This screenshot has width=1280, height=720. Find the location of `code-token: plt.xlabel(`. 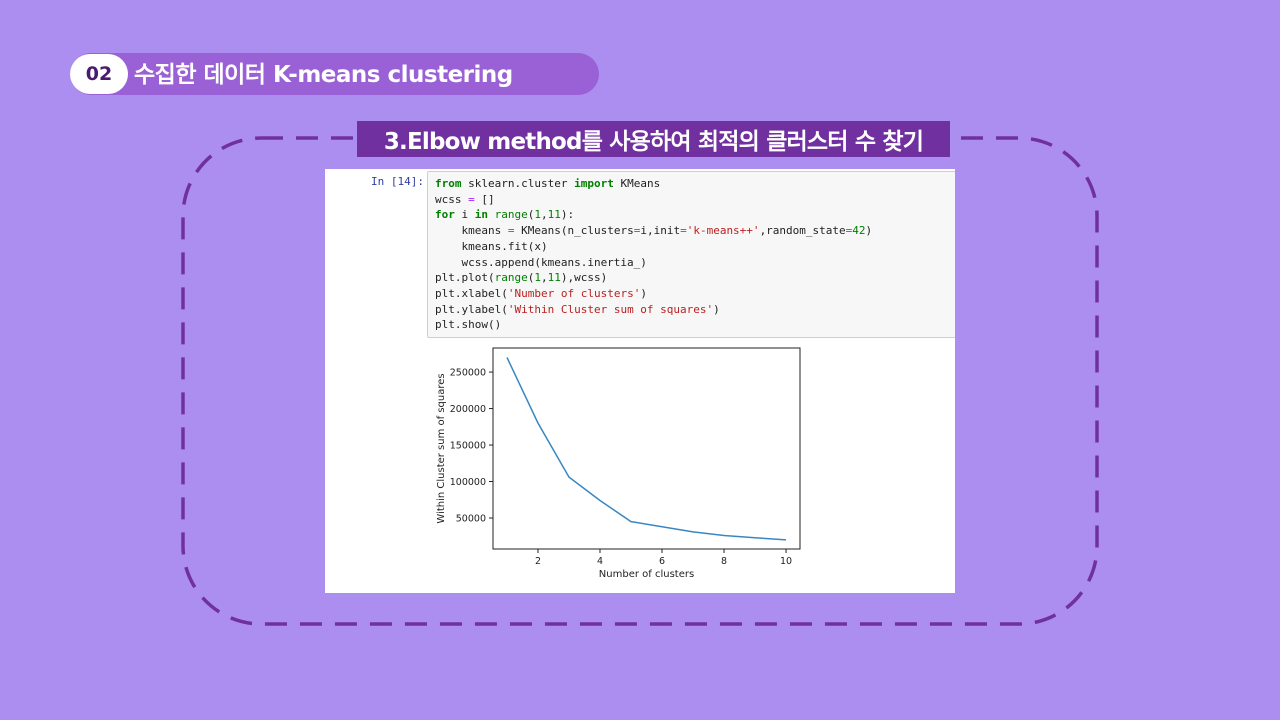

code-token: plt.xlabel( is located at coordinates (471, 293).